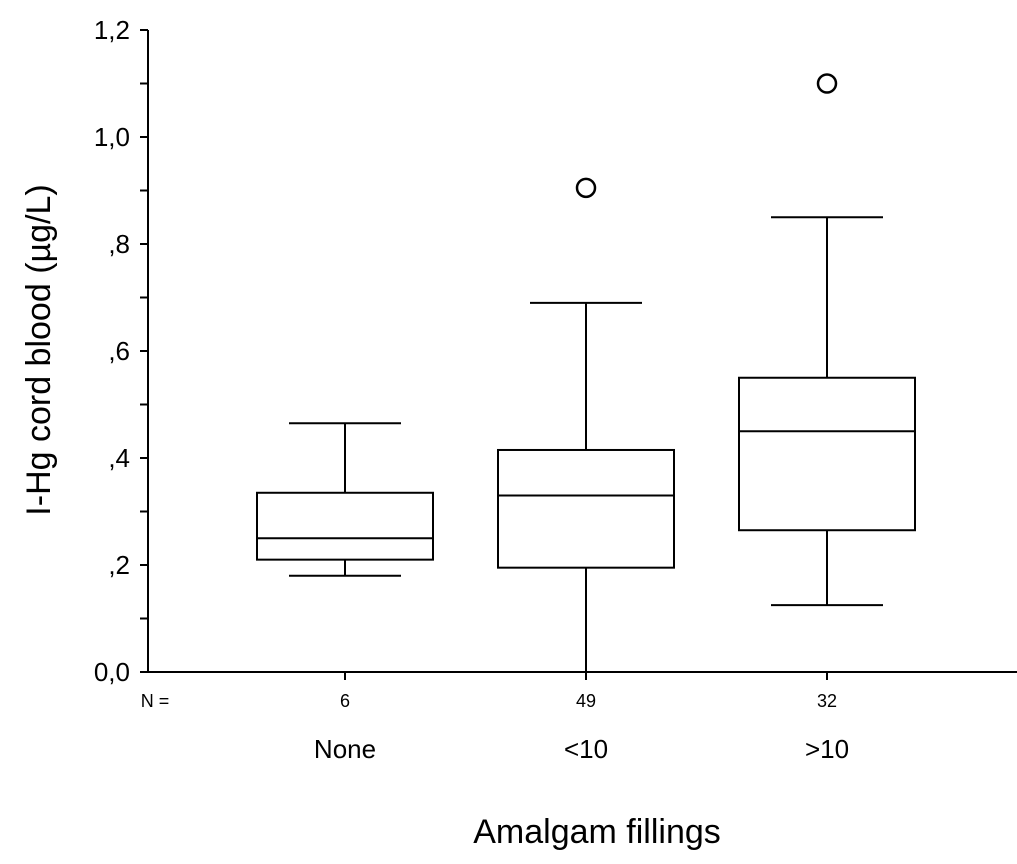 The image size is (1017, 864). I want to click on y-tick-label: ,2, so click(119, 565).